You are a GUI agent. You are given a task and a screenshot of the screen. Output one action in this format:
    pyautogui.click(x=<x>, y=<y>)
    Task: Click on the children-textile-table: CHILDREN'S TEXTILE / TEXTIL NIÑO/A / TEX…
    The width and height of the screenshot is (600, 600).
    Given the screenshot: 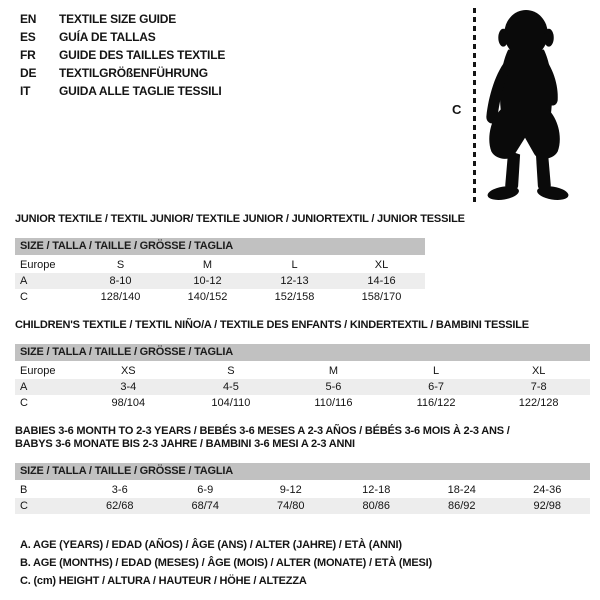 What is the action you would take?
    pyautogui.click(x=302, y=365)
    